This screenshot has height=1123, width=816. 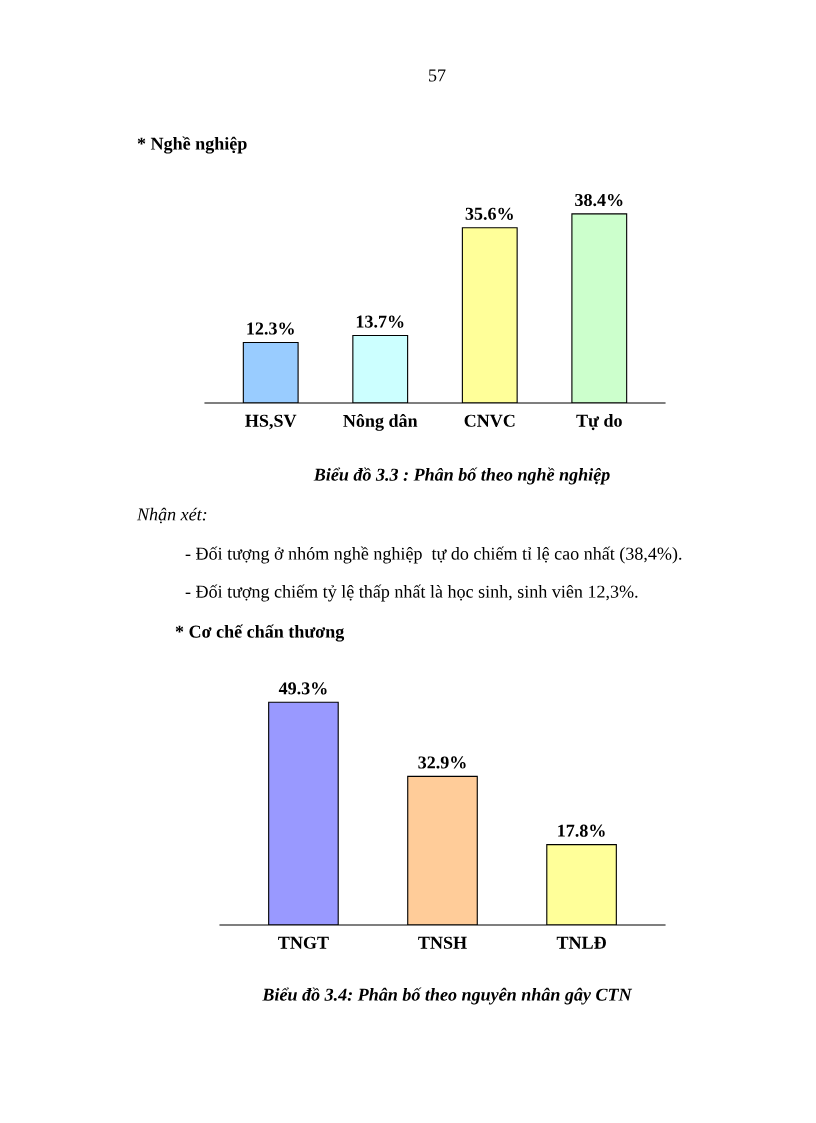 What do you see at coordinates (433, 555) in the screenshot?
I see `text: - Đối tượng ở nhóm nghề nghiệp tự do chiếm tỉ lệ cao nhất (38,4%).` at bounding box center [433, 555].